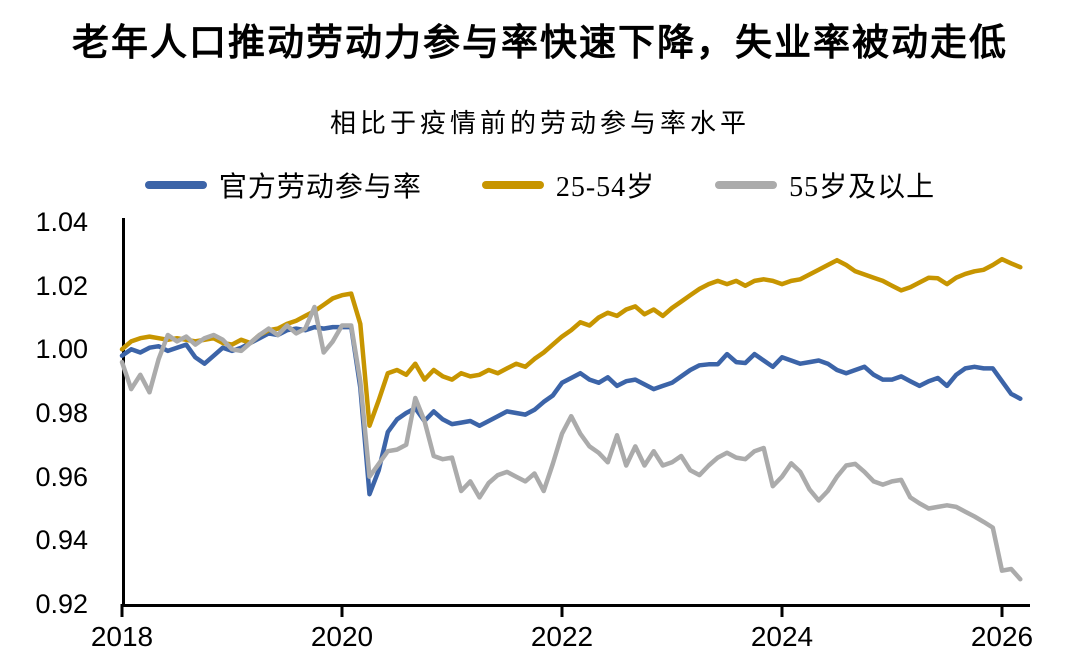  Describe the element at coordinates (122, 636) in the screenshot. I see `x-tick-label-2018: 2018` at that location.